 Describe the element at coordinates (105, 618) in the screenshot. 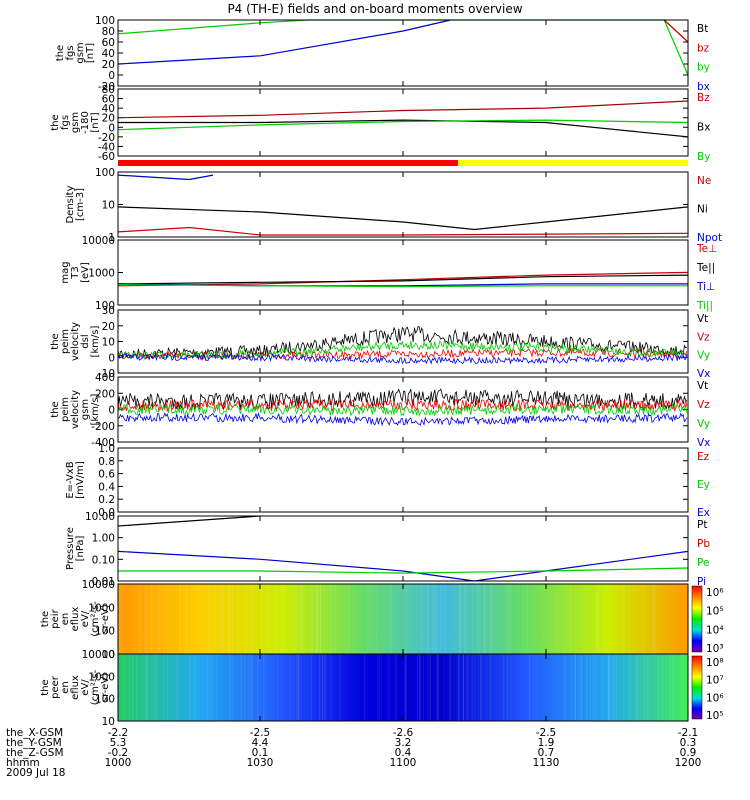

I see `ylabel-line: sr-eV)` at that location.